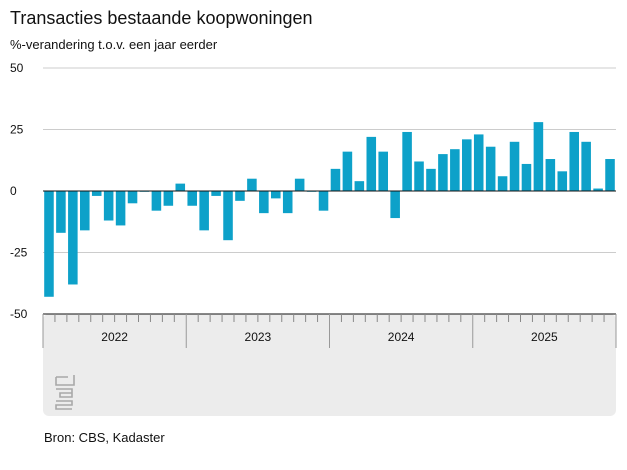  I want to click on x-year-label: 2023, so click(258, 337).